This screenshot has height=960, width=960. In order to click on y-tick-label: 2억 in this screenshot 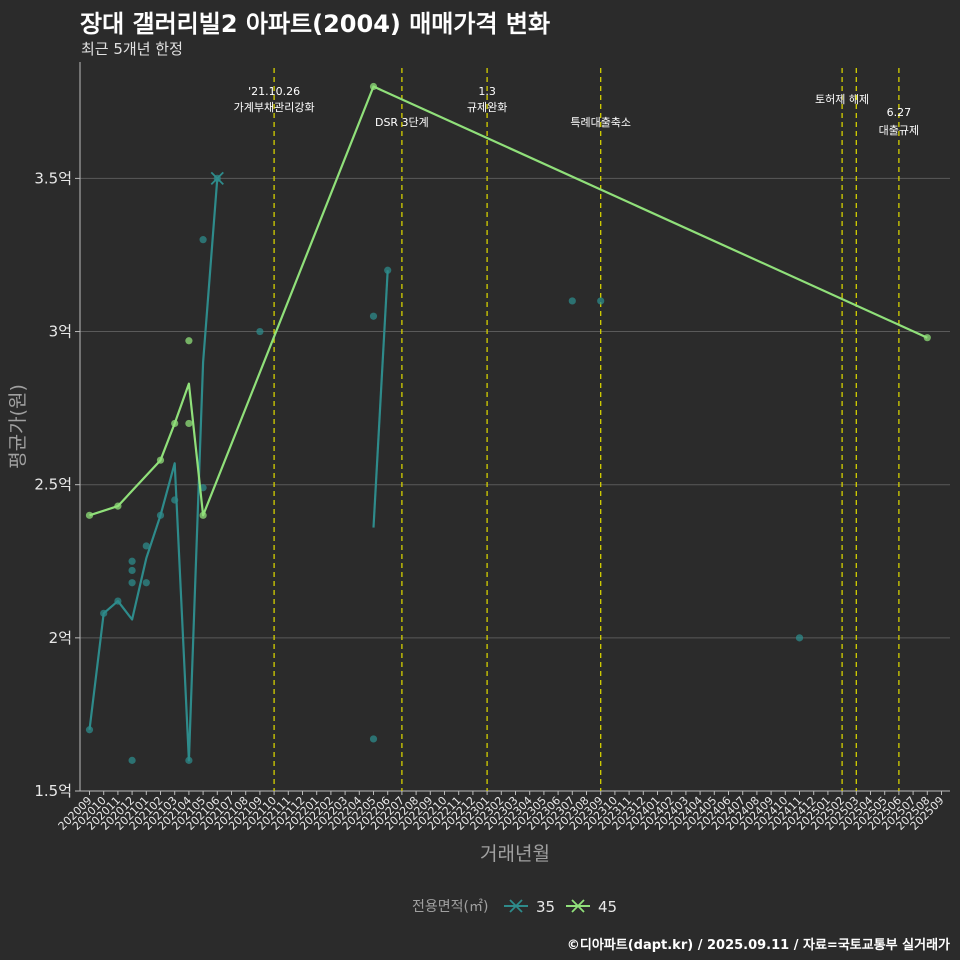, I will do `click(60, 638)`.